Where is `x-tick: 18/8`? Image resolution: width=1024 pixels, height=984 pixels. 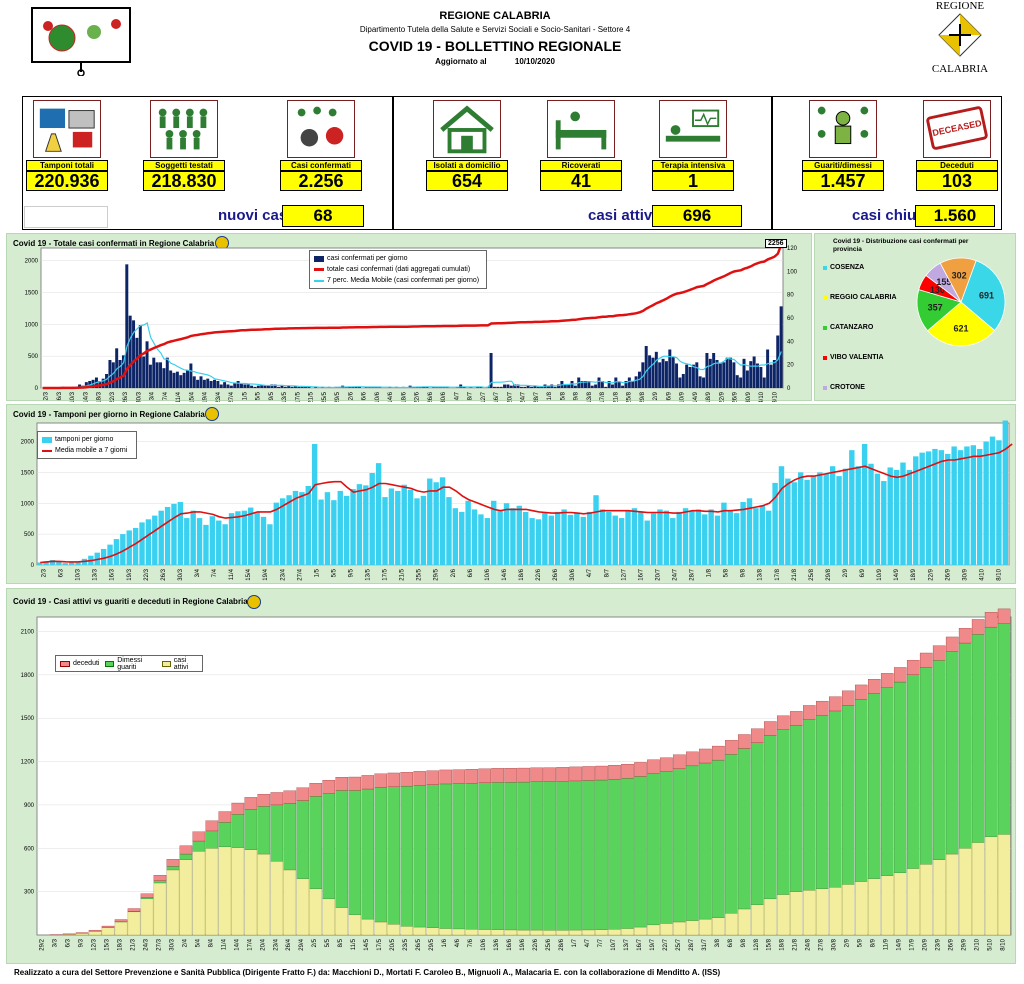 x-tick: 18/8 is located at coordinates (783, 944).